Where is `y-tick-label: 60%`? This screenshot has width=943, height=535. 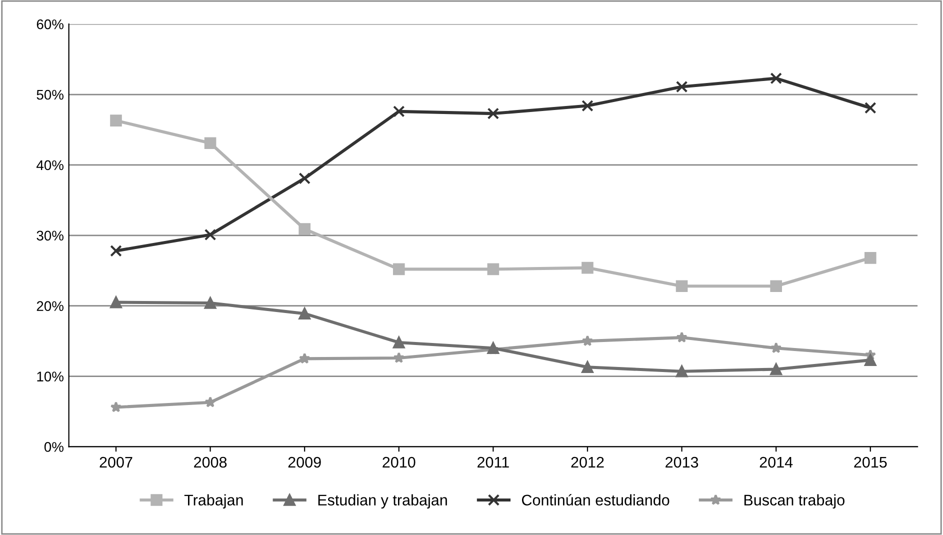
y-tick-label: 60% is located at coordinates (50, 24).